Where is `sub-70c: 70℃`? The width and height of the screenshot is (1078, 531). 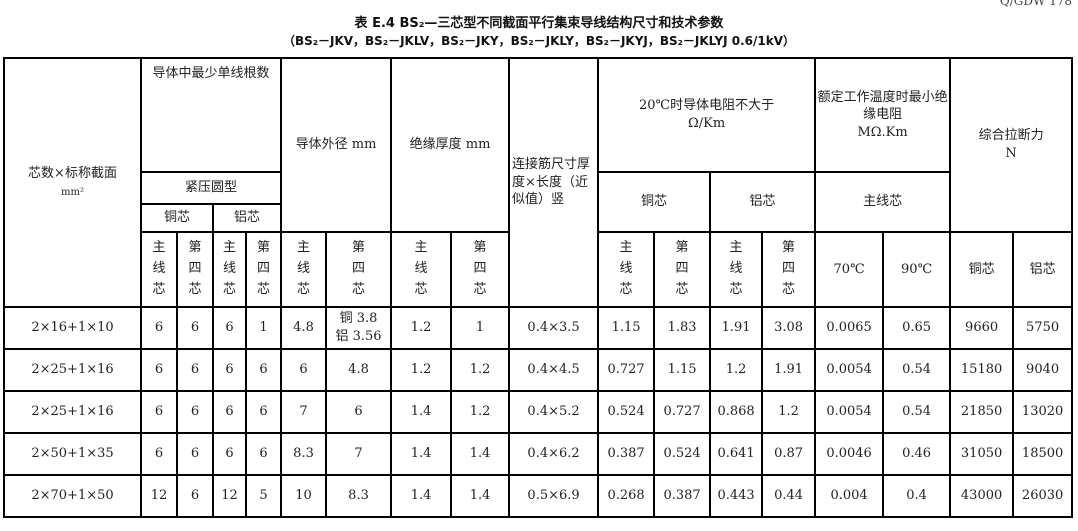
sub-70c: 70℃ is located at coordinates (849, 269).